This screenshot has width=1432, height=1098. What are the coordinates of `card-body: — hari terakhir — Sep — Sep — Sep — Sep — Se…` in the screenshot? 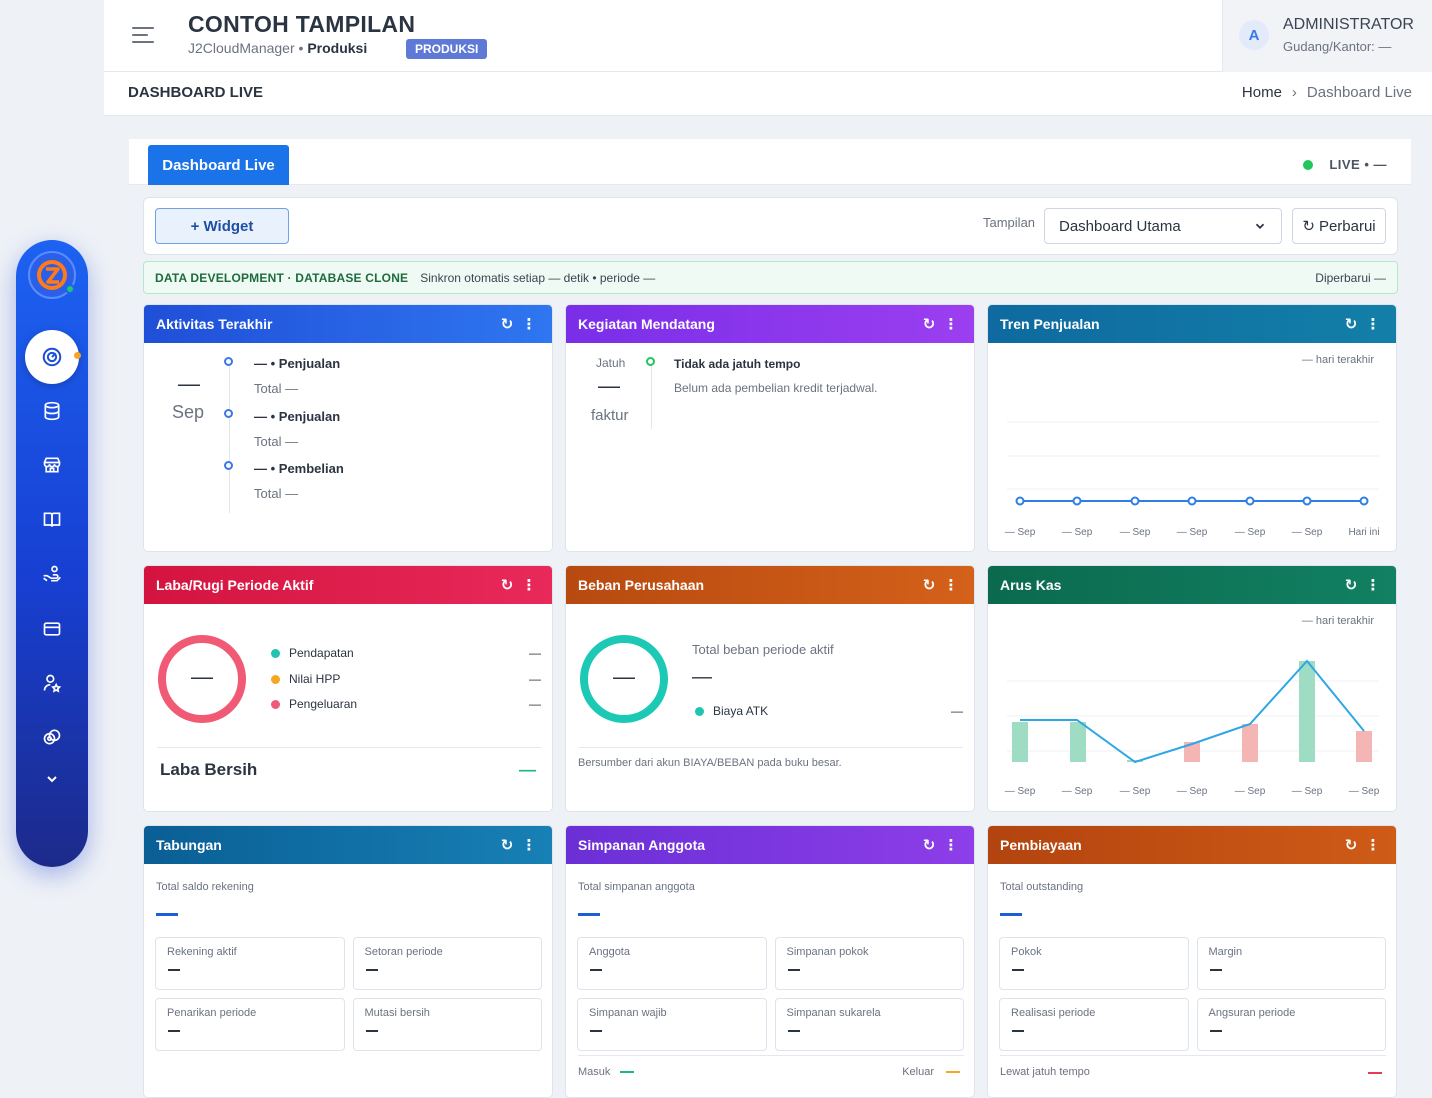 It's located at (1192, 447).